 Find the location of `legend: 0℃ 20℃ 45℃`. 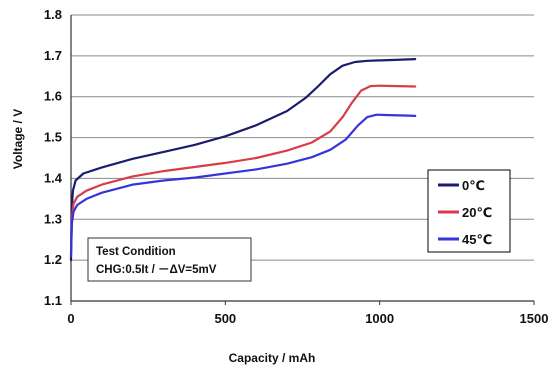

legend: 0℃ 20℃ 45℃ is located at coordinates (469, 211).